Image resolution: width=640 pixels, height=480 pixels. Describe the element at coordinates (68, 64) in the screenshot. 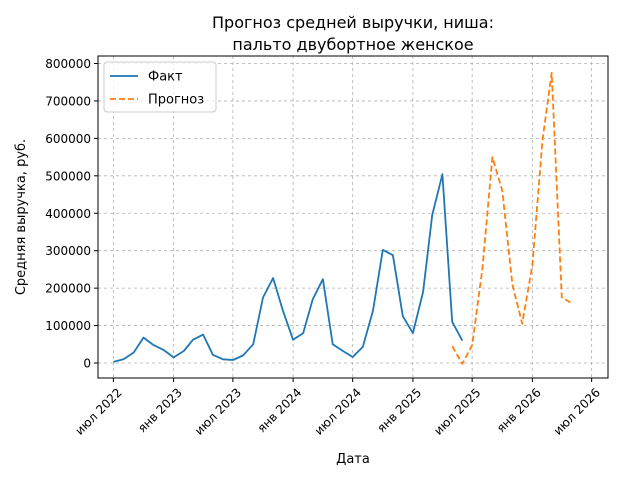

I see `y-tick-label: 800000` at that location.